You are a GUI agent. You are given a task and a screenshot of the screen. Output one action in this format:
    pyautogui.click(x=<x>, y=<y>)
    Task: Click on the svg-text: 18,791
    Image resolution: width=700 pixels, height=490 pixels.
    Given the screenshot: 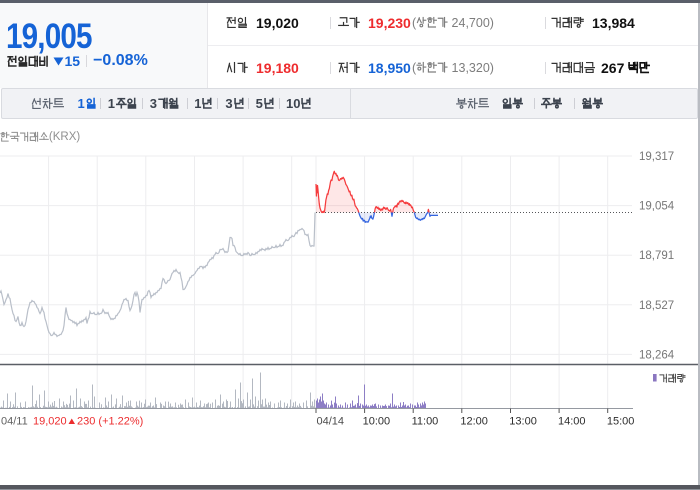 What is the action you would take?
    pyautogui.click(x=656, y=256)
    